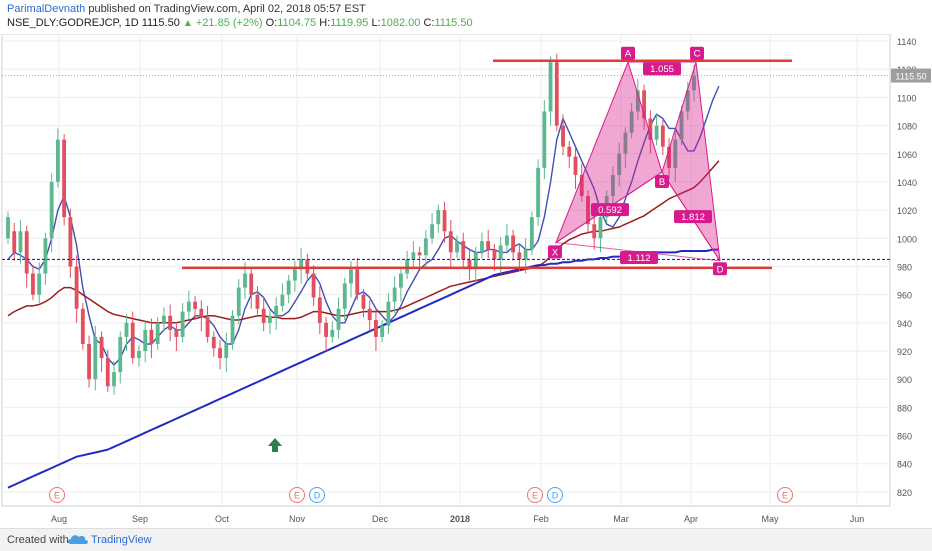 This screenshot has width=932, height=551. What do you see at coordinates (907, 183) in the screenshot?
I see `y-tick-label: 1040` at bounding box center [907, 183].